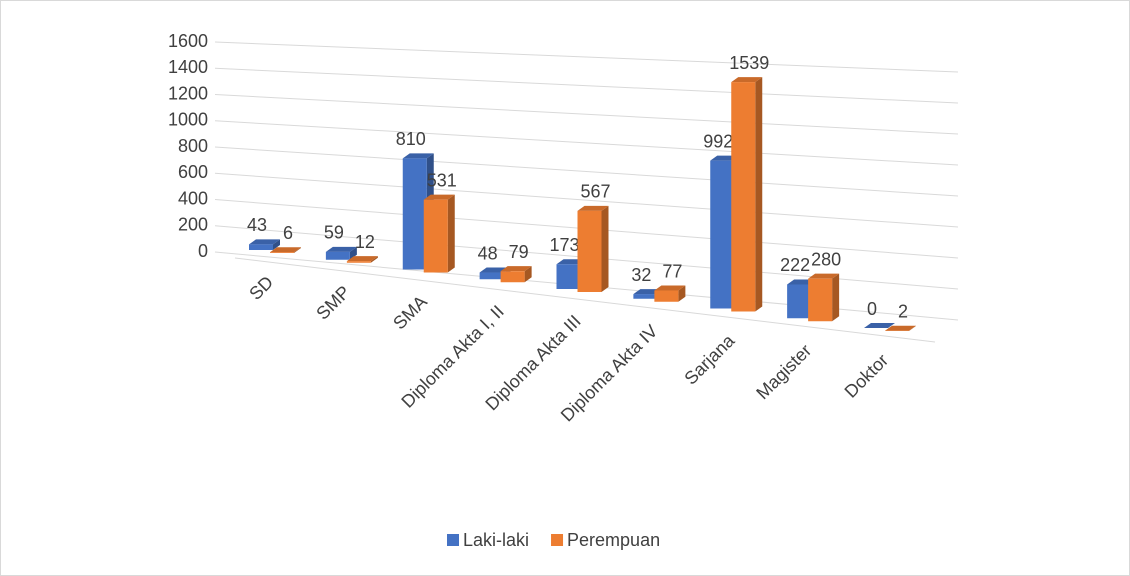  Describe the element at coordinates (188, 93) in the screenshot. I see `y-tick-label: 1200` at that location.